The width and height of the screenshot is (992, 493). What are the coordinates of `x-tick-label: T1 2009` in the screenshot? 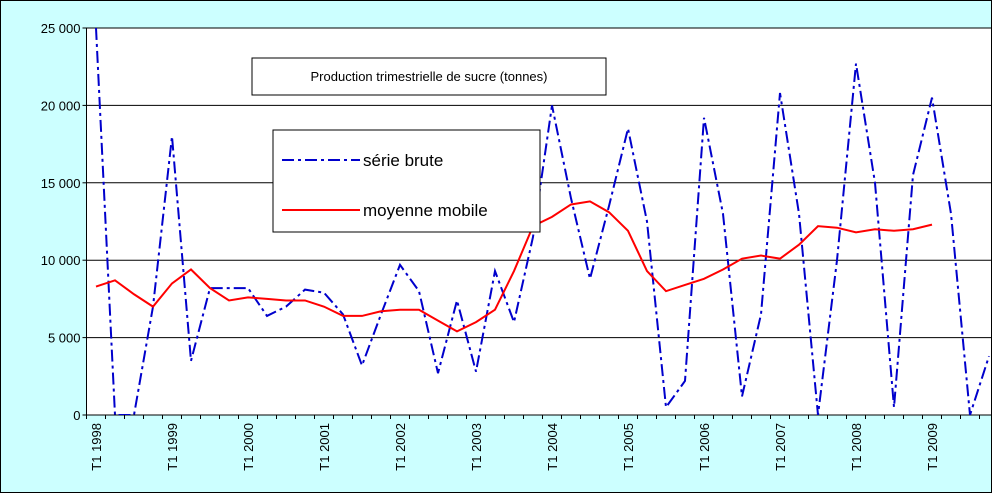 It's located at (932, 447).